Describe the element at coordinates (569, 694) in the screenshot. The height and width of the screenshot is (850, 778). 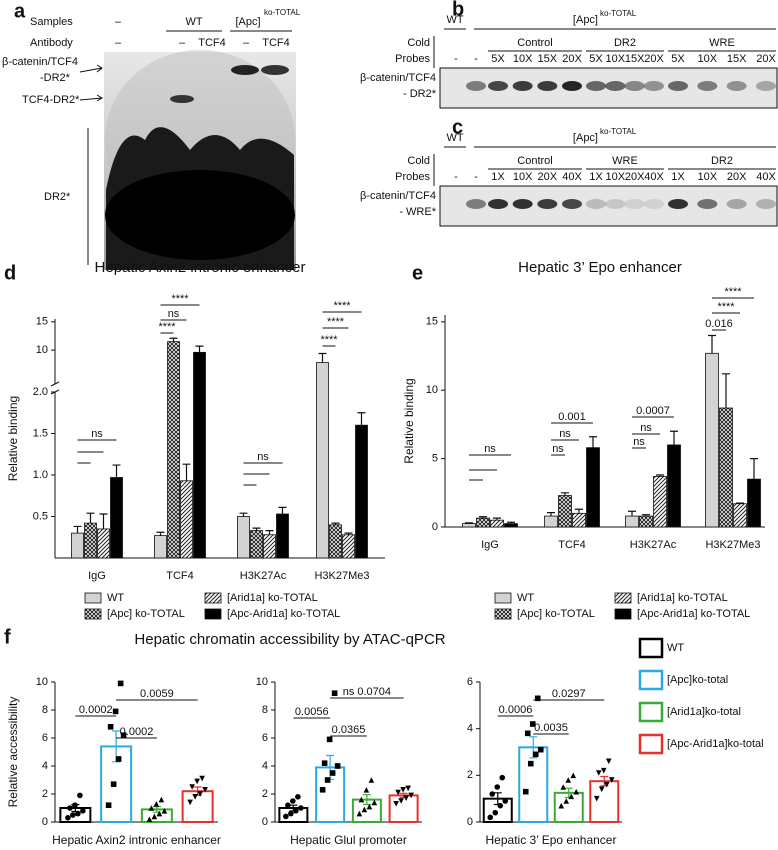
I see `significance-label: 0.0297` at that location.